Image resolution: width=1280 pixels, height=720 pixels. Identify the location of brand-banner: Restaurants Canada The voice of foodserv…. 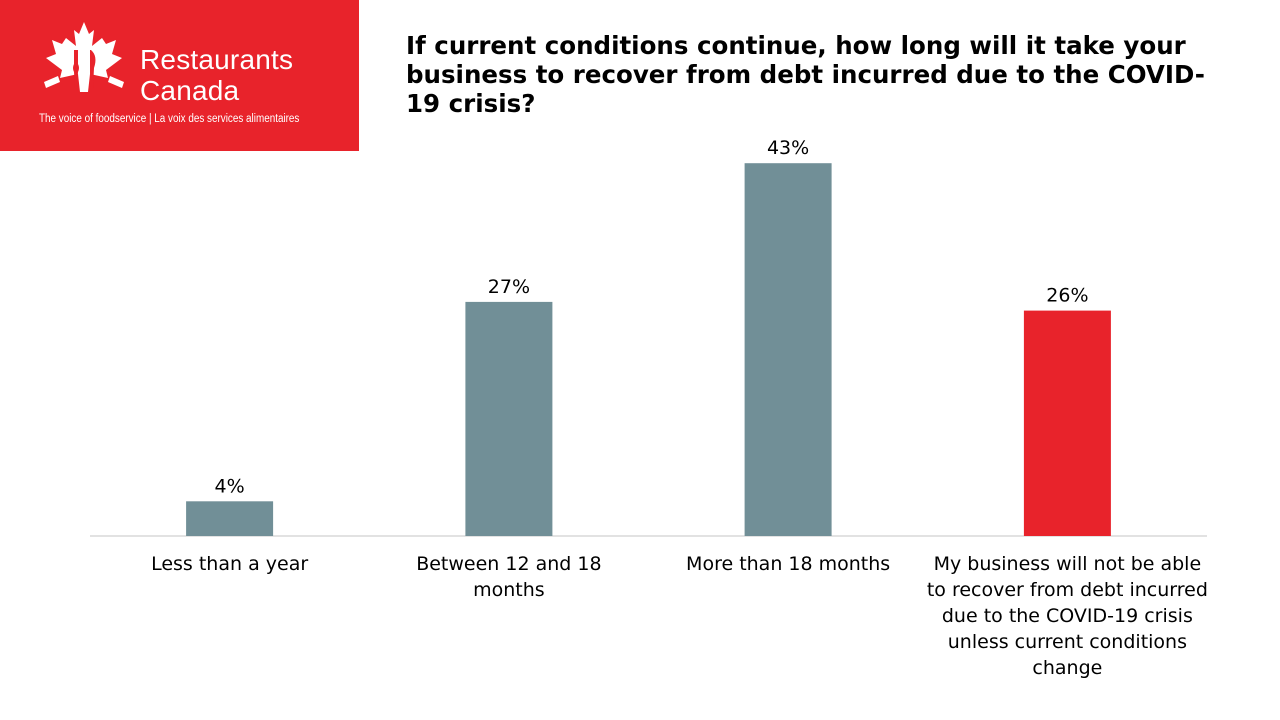
(179, 75).